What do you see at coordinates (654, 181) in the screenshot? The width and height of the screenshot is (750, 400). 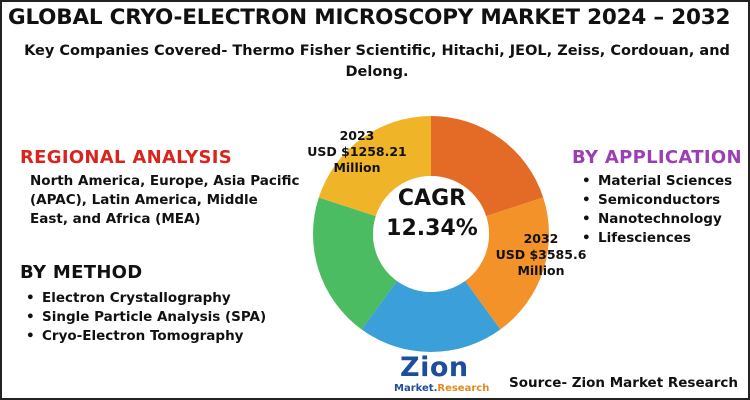 I see `application-item: Material Sciences` at bounding box center [654, 181].